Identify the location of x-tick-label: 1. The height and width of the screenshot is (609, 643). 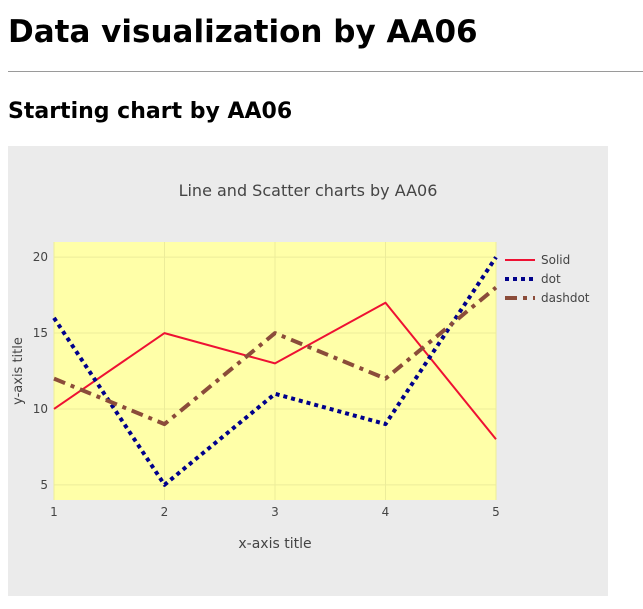
(54, 512).